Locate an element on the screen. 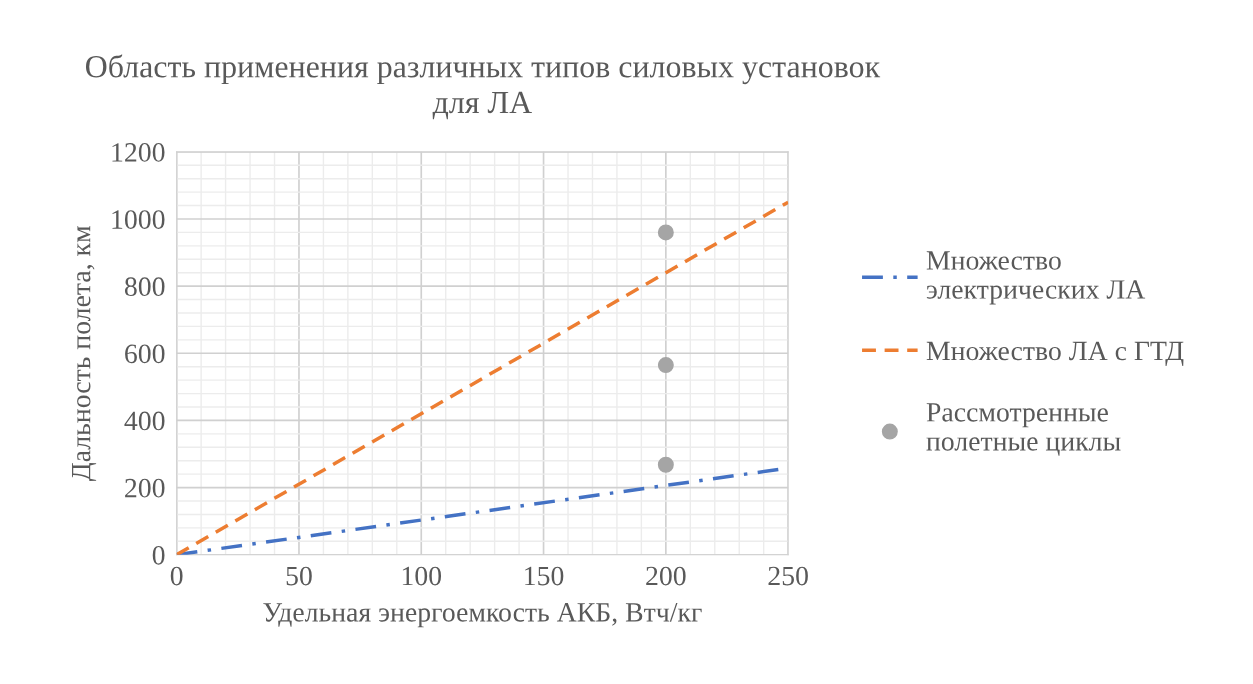  y-tick-label: 600 is located at coordinates (145, 354).